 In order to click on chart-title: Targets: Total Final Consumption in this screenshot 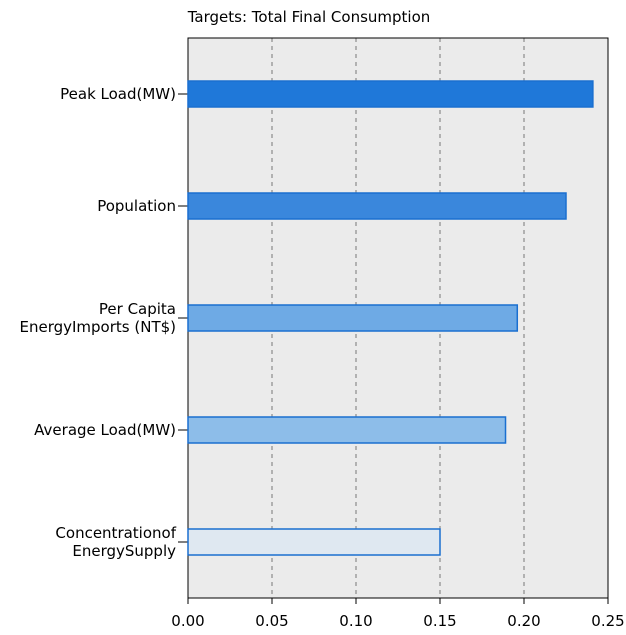, I will do `click(309, 17)`.